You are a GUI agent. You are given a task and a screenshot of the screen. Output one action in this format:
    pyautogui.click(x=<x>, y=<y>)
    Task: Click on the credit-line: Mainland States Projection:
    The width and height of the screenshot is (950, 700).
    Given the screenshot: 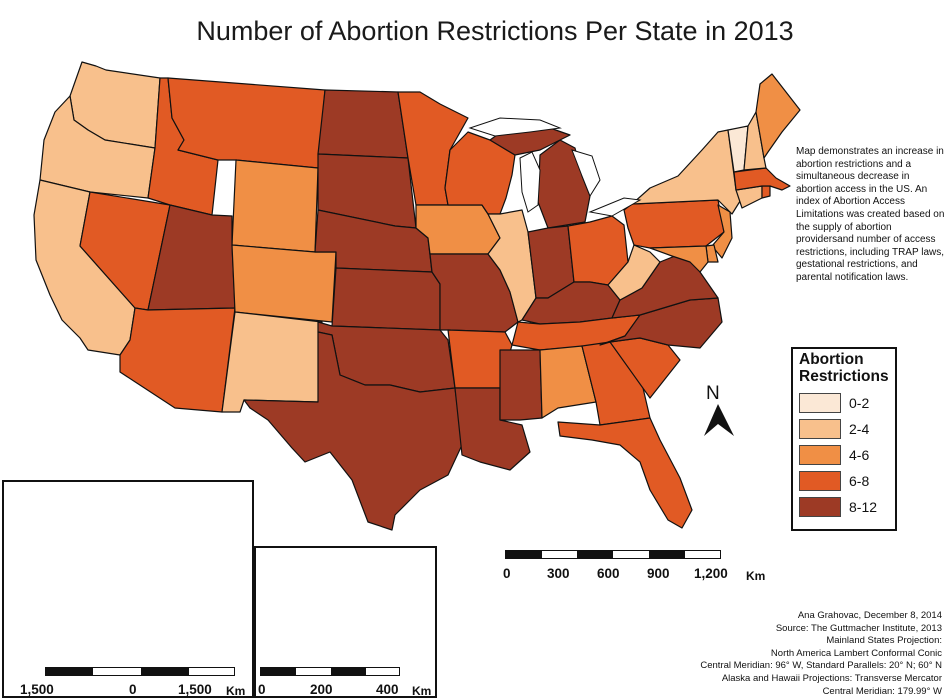 What is the action you would take?
    pyautogui.click(x=884, y=641)
    